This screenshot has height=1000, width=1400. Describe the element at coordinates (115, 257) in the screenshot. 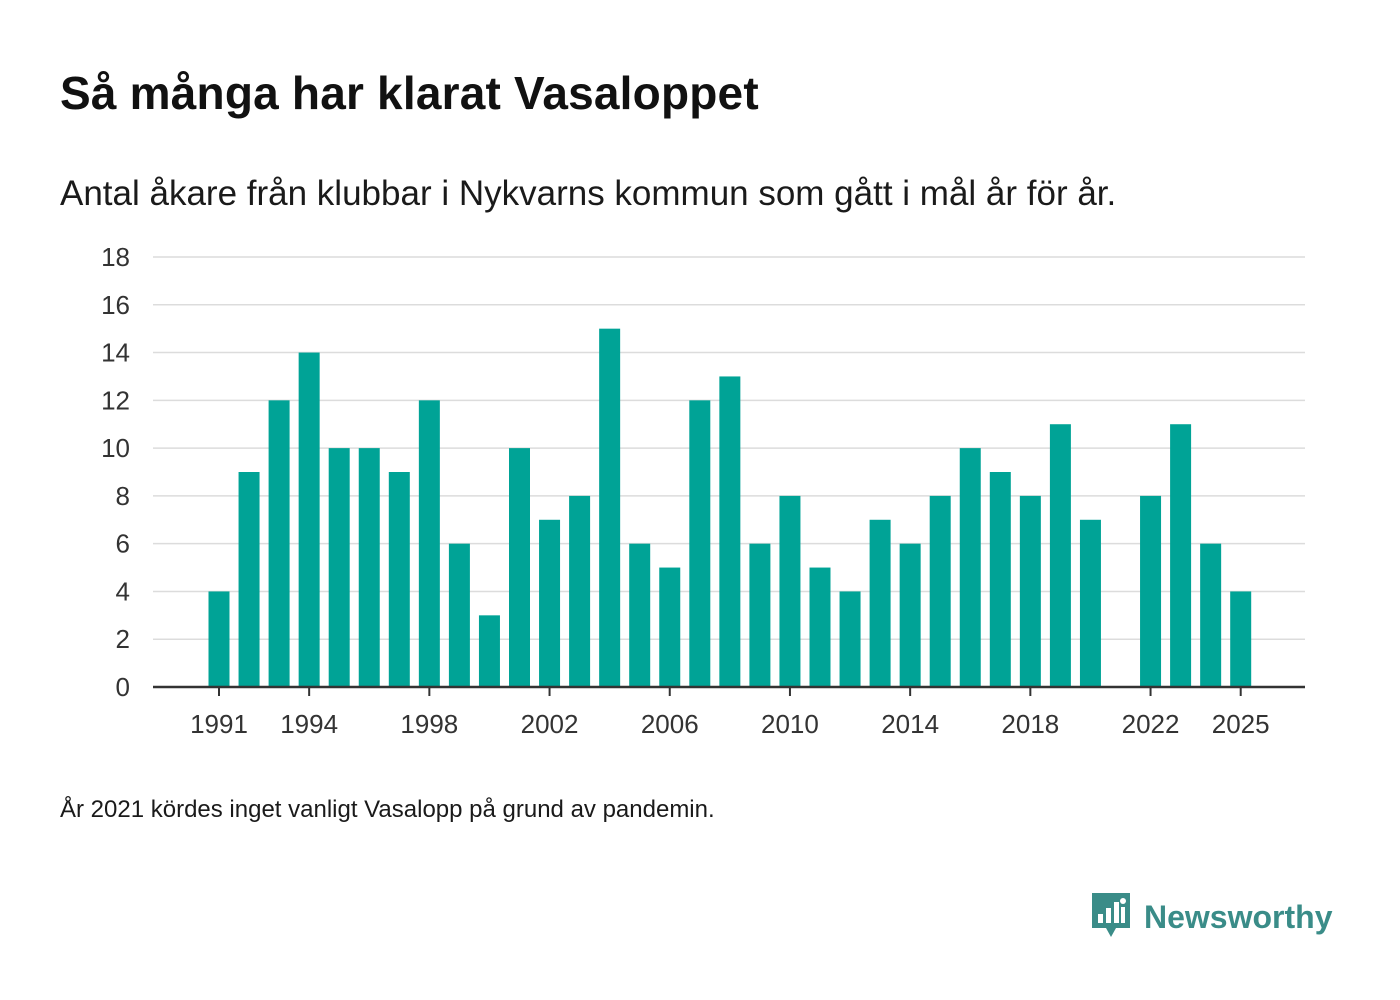

I see `y-tick-label: 18` at that location.